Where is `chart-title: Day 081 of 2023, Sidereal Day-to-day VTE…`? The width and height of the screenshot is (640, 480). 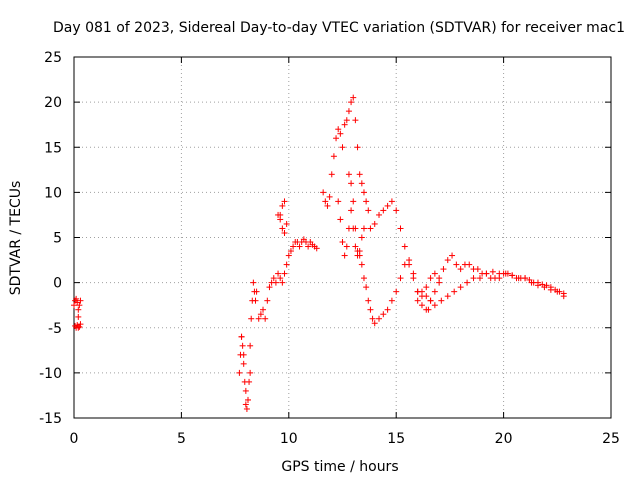
chart-title: Day 081 of 2023, Sidereal Day-to-day VTE… is located at coordinates (339, 28).